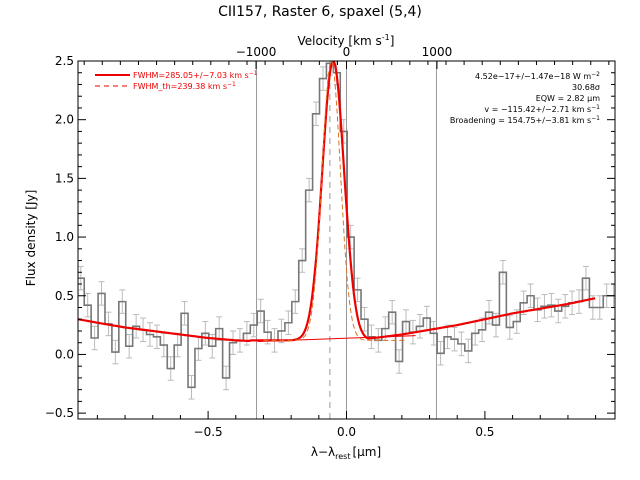 This screenshot has height=480, width=640. I want to click on top-tick-label-0: −1000, so click(256, 52).